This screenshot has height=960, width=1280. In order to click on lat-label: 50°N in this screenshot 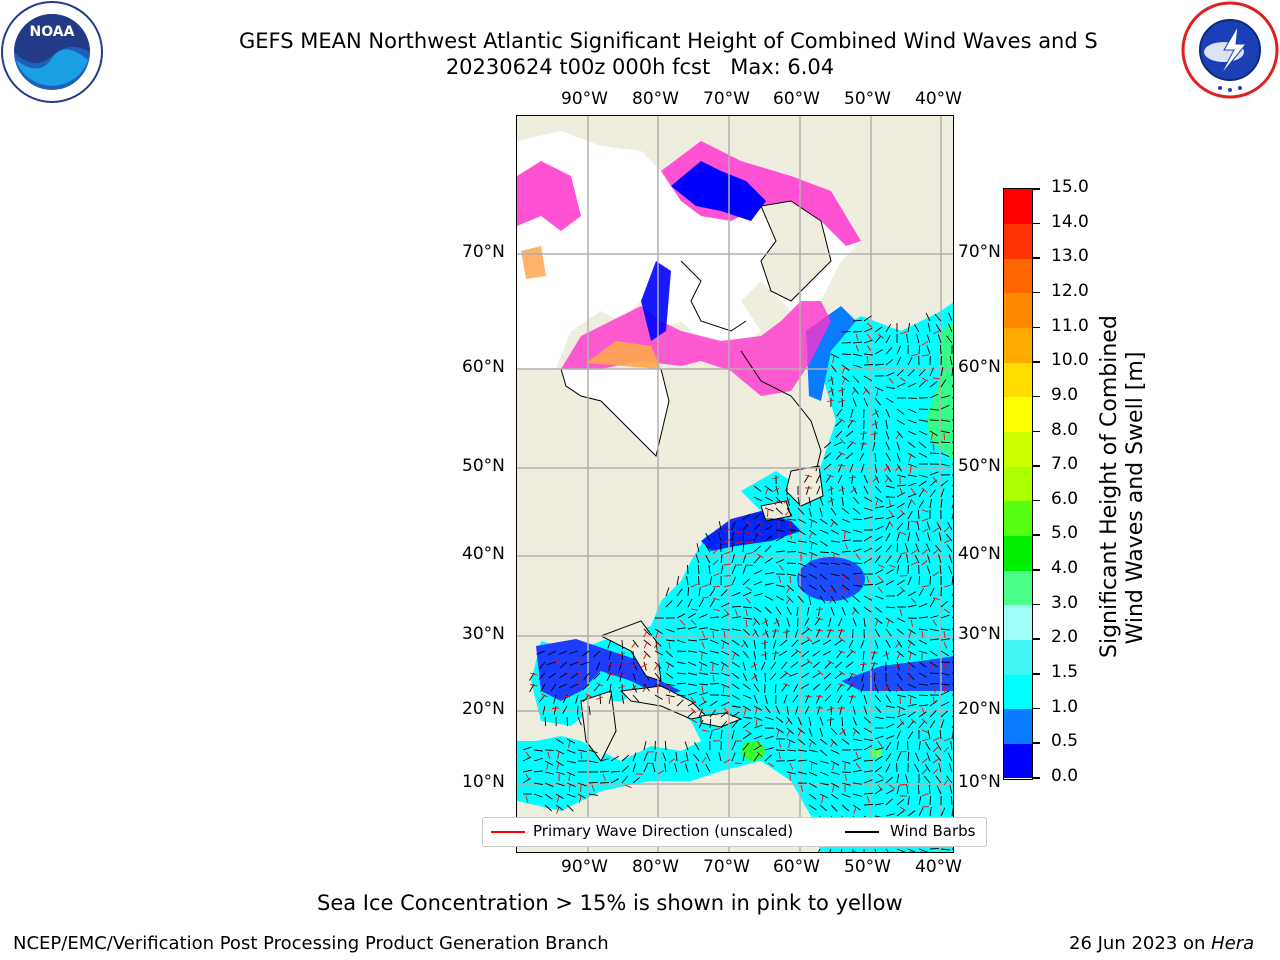, I will do `click(483, 466)`.